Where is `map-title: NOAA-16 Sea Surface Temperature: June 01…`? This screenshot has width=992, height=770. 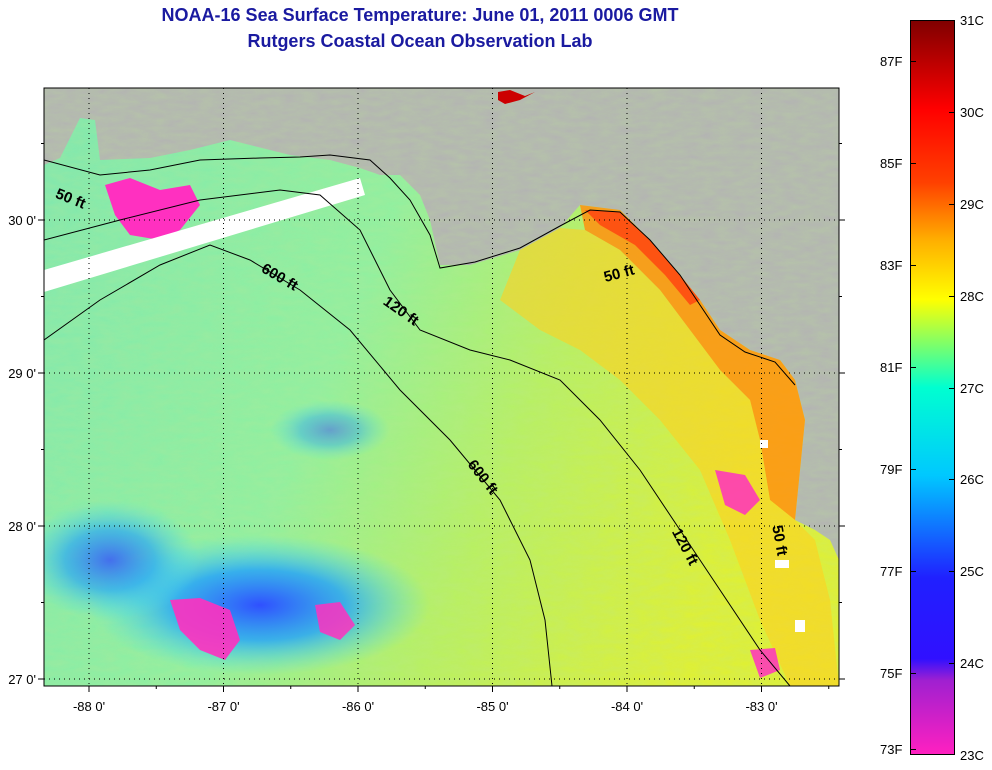 map-title: NOAA-16 Sea Surface Temperature: June 01… is located at coordinates (420, 15).